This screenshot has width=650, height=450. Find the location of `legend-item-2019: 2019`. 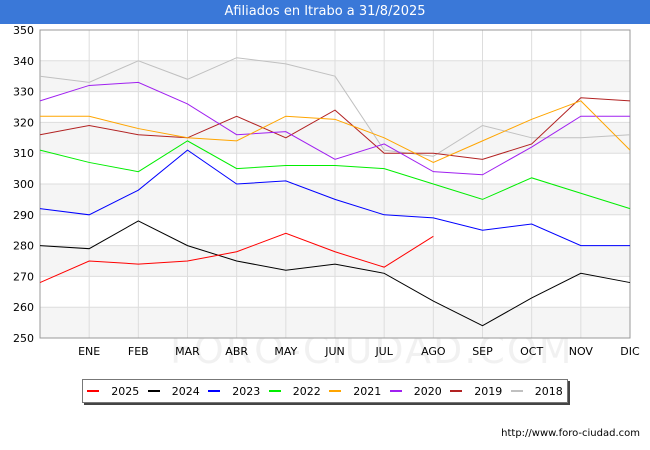

legend-item-2019: 2019 is located at coordinates (476, 391).